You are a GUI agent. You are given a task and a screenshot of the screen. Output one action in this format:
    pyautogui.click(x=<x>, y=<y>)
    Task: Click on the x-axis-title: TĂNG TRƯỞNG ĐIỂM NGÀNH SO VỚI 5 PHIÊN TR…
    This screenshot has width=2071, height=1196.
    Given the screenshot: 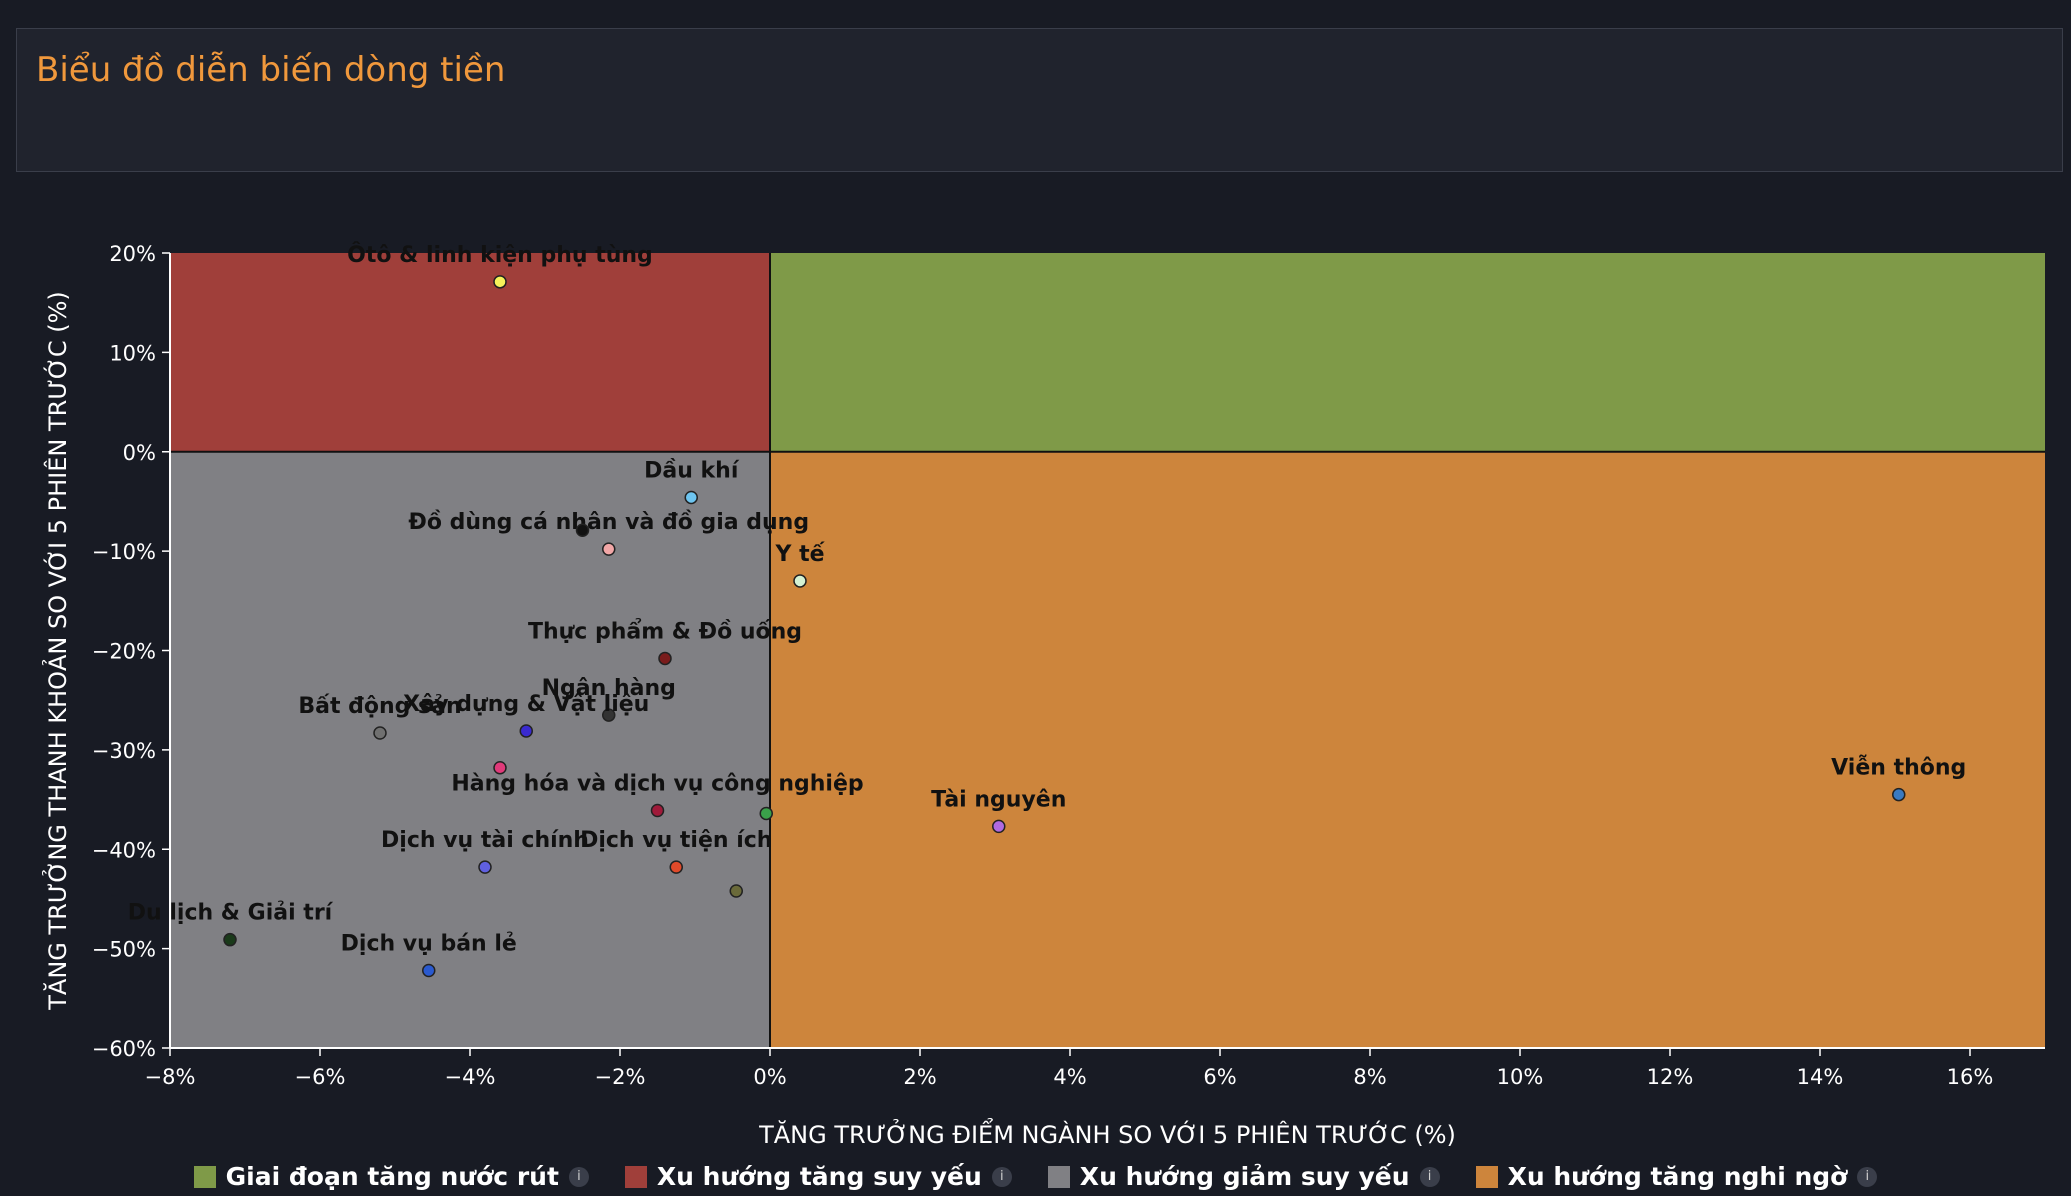 What is the action you would take?
    pyautogui.click(x=1107, y=1133)
    